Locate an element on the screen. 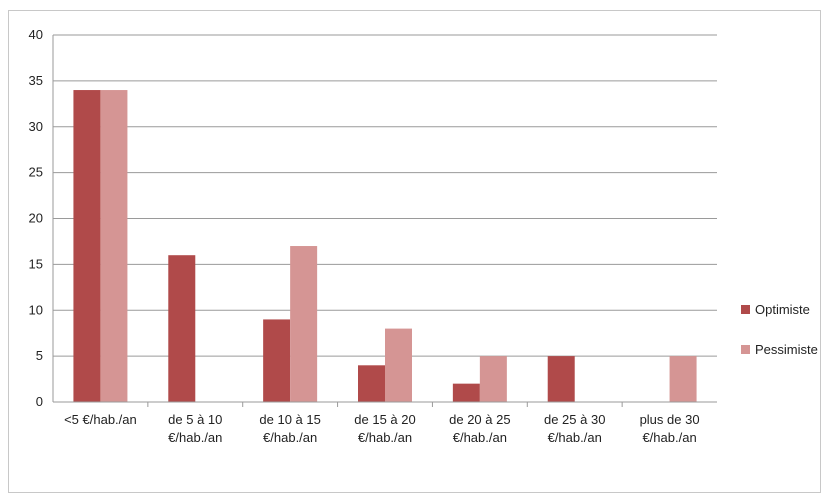 This screenshot has height=495, width=823. y-tick-label: 15 is located at coordinates (36, 263).